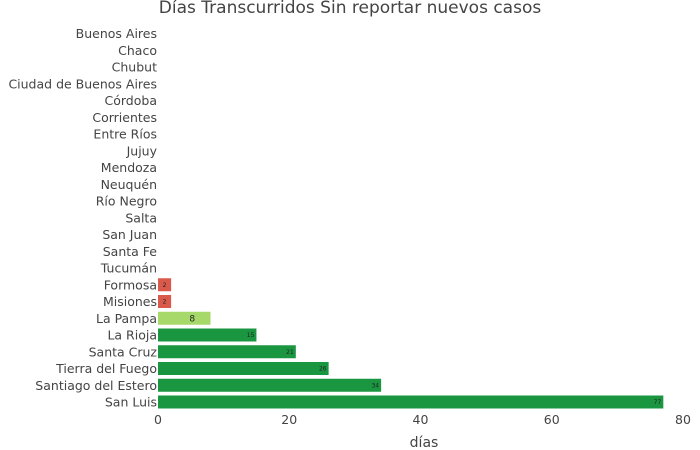 This screenshot has height=450, width=700. I want to click on category-label: Neuquén, so click(129, 184).